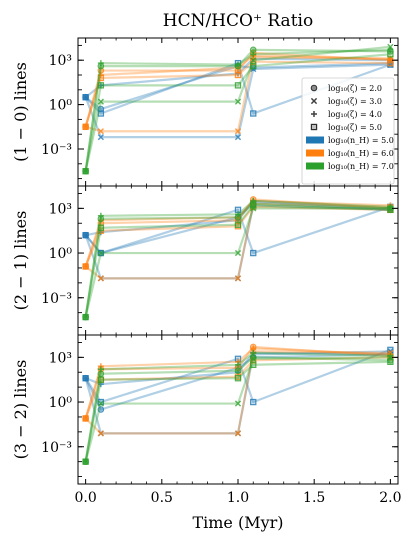 This screenshot has width=415, height=545. I want to click on y-axis-title: (3 − 2) lines, so click(20, 410).